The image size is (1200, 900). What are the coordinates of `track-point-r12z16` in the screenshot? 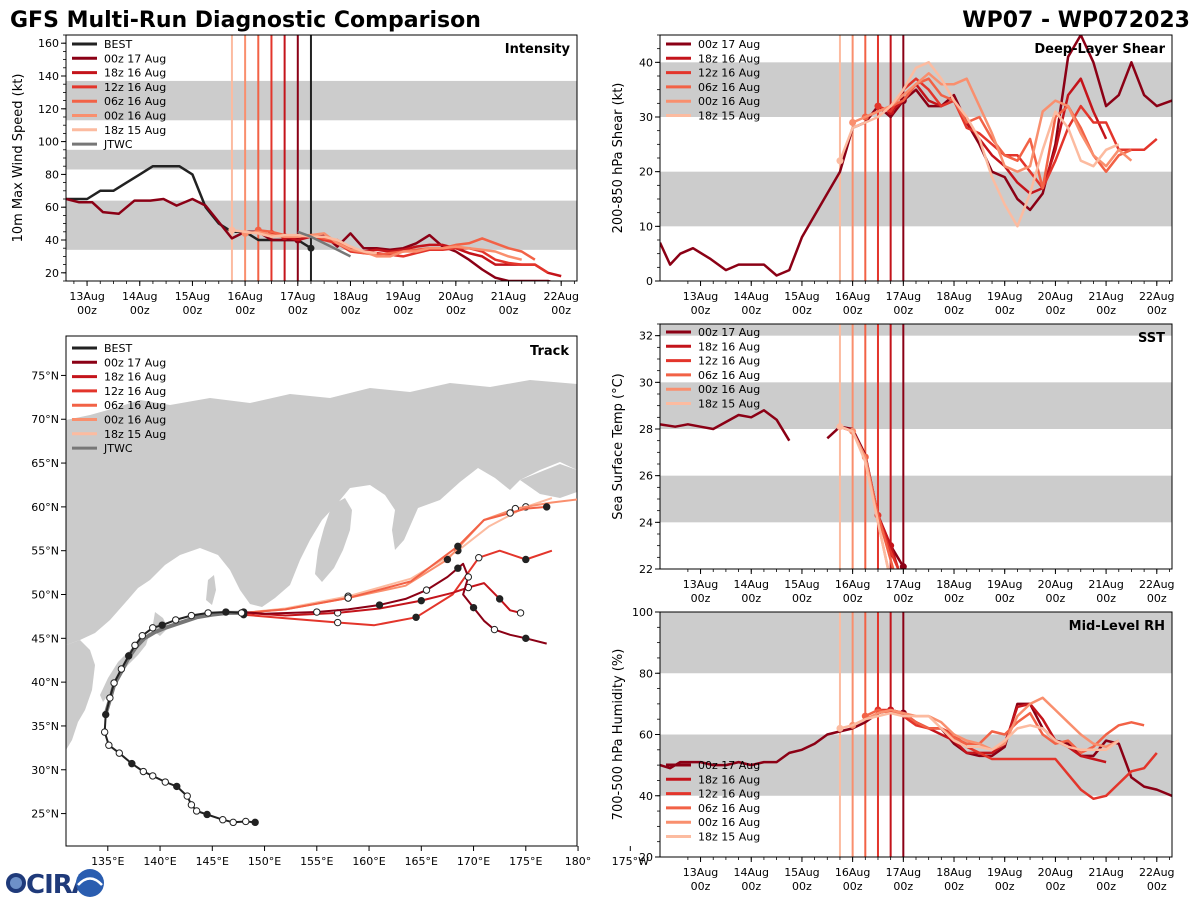 It's located at (479, 558).